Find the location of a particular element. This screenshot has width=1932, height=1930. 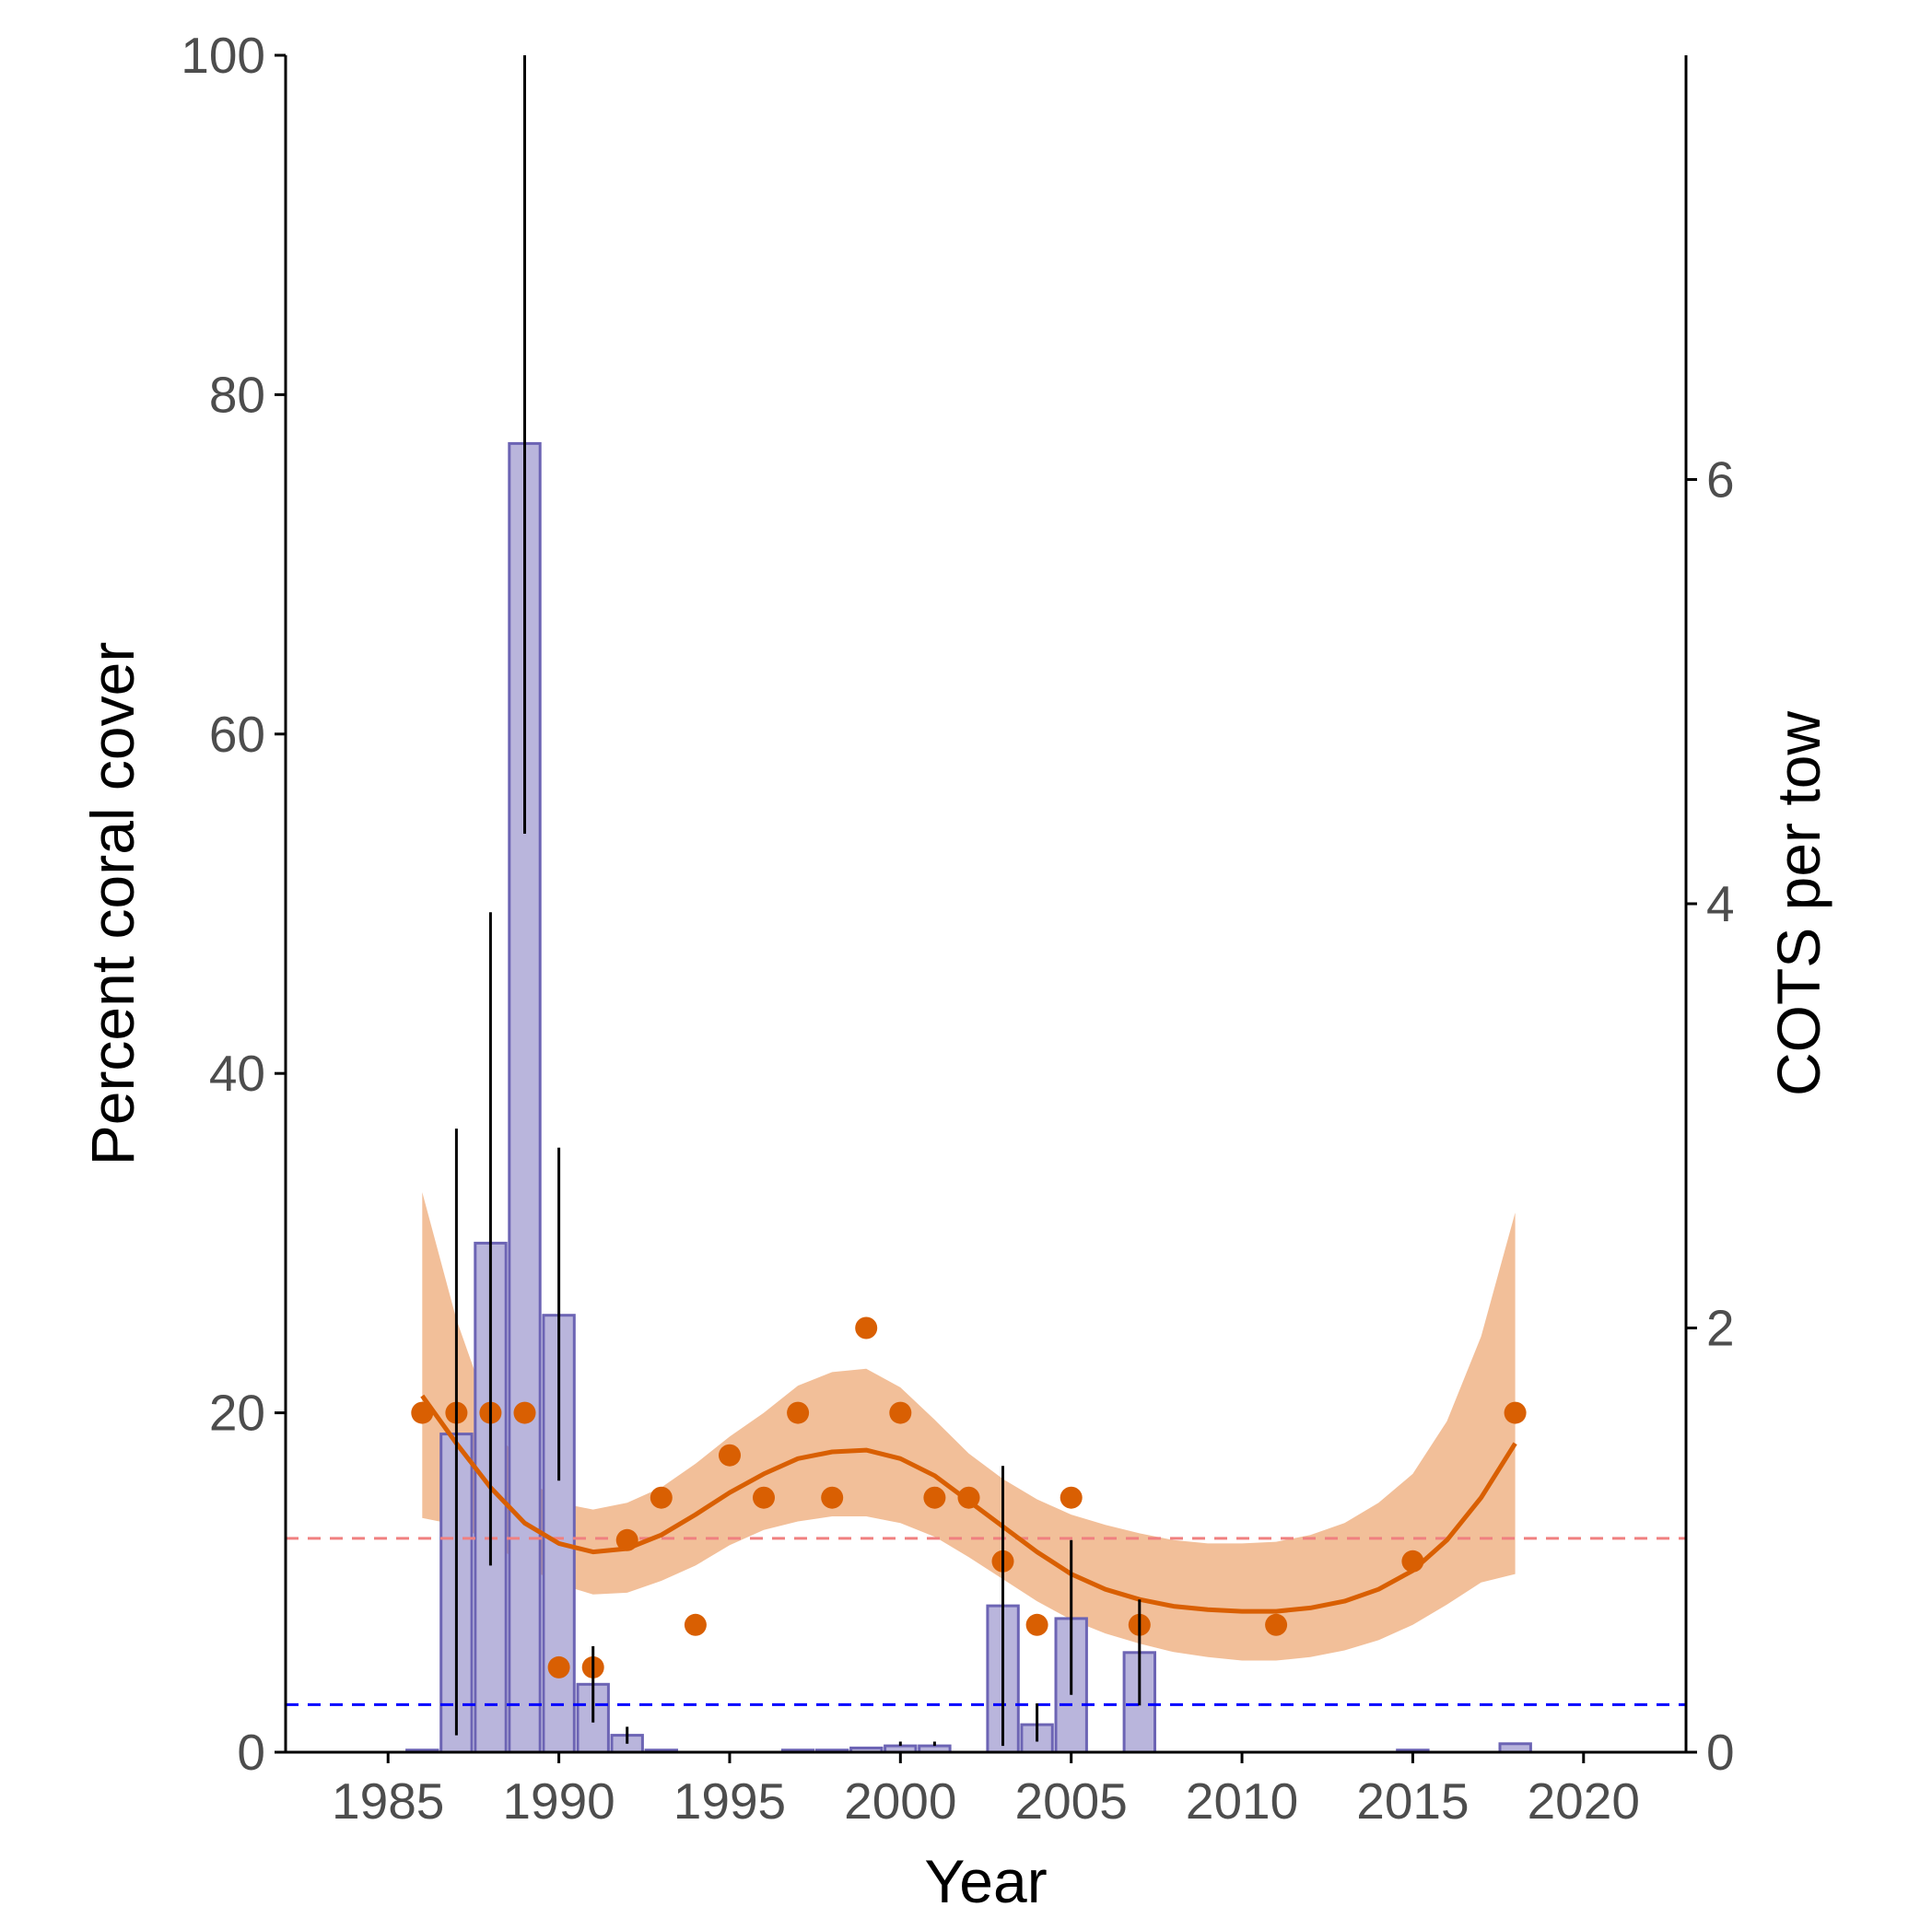

coral-point-1995 is located at coordinates (730, 1456).